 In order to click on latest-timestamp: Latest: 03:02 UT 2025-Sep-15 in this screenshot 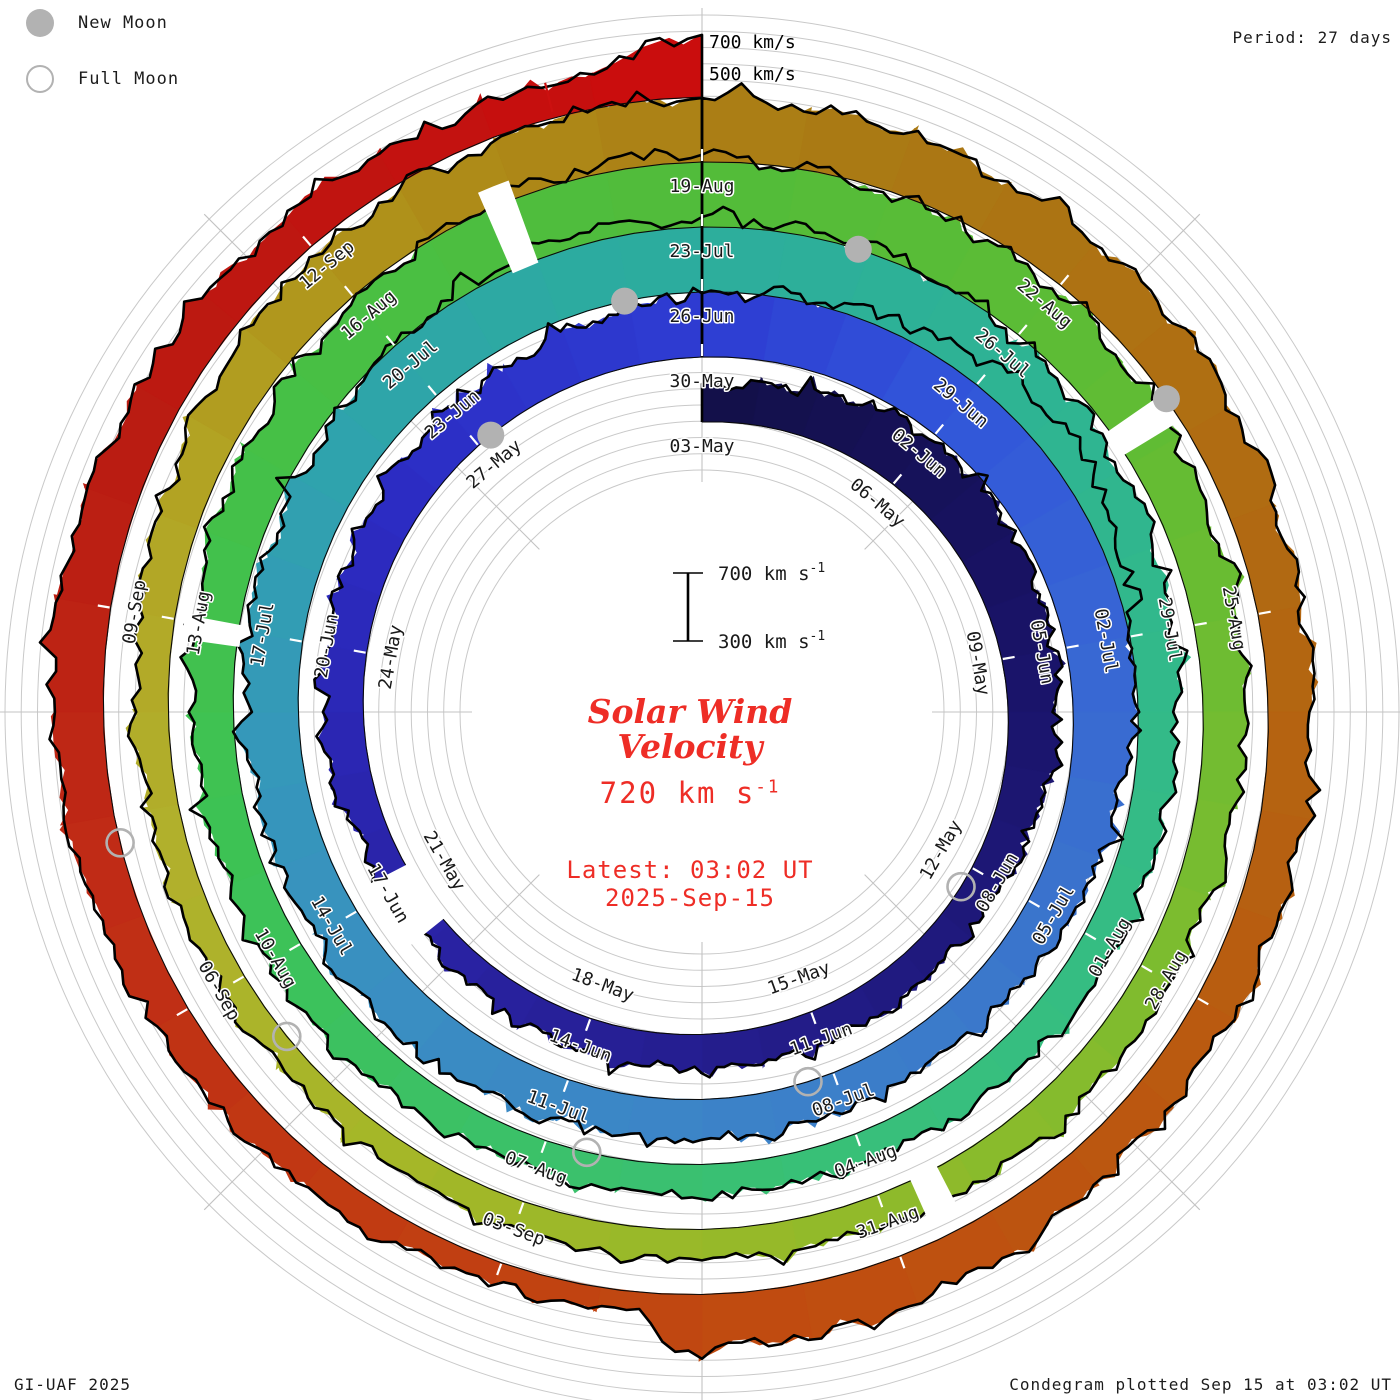, I will do `click(690, 884)`.